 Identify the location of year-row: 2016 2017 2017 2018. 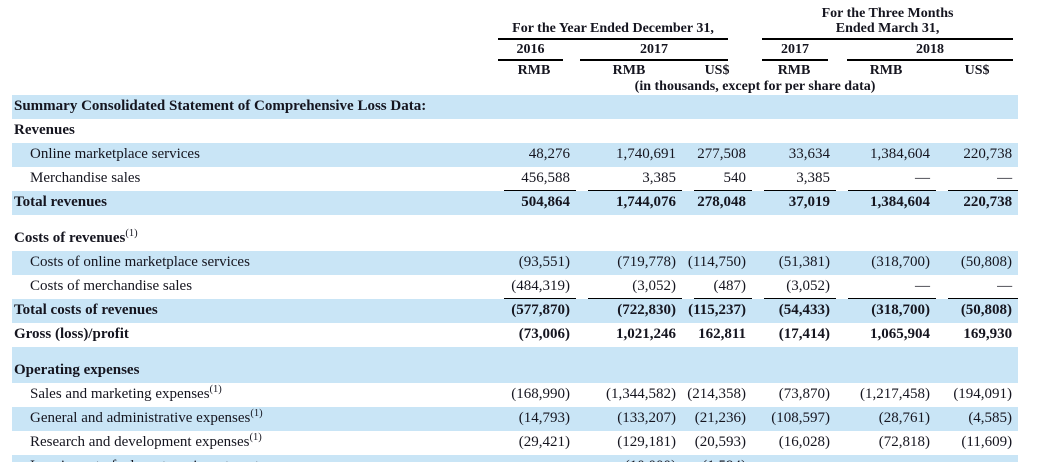
(515, 50).